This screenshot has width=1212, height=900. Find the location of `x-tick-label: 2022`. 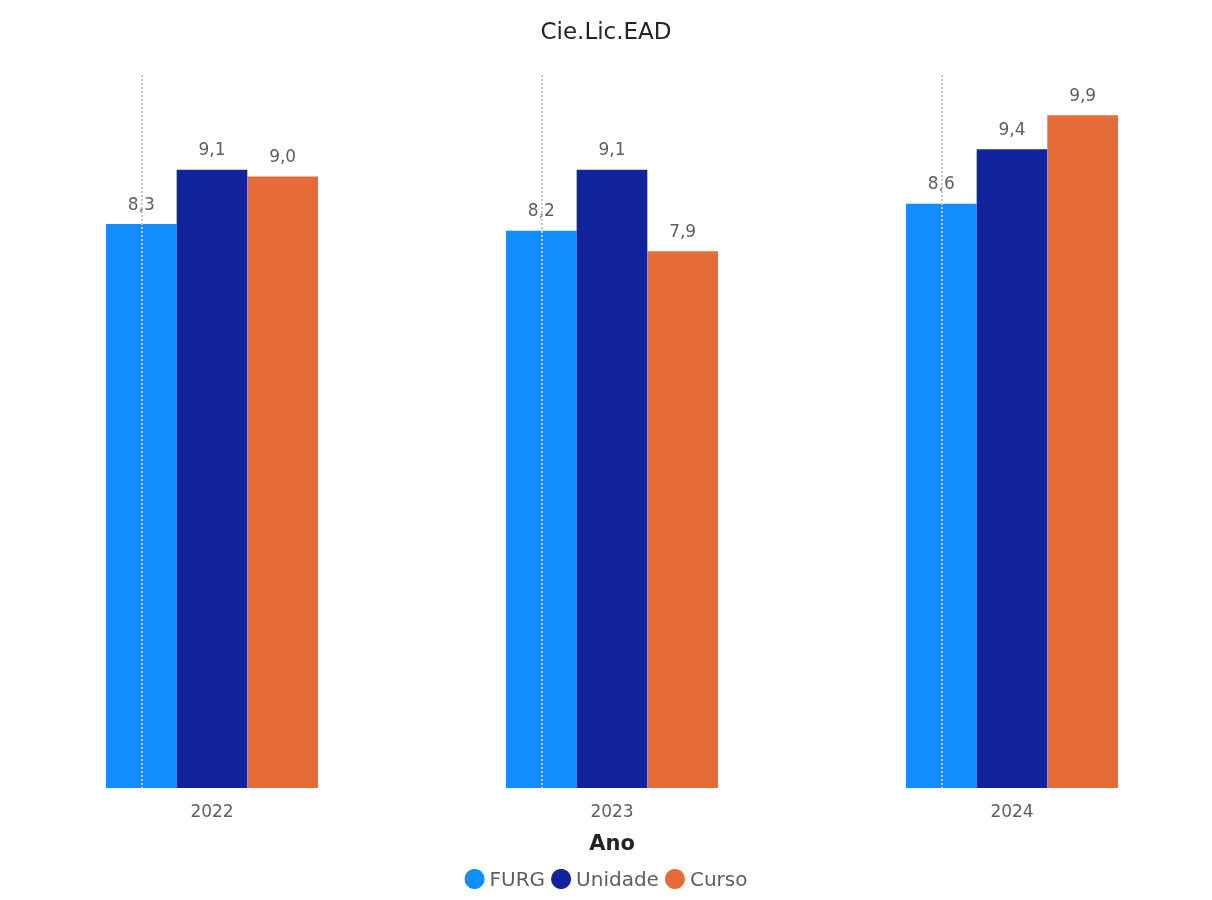

x-tick-label: 2022 is located at coordinates (212, 810).